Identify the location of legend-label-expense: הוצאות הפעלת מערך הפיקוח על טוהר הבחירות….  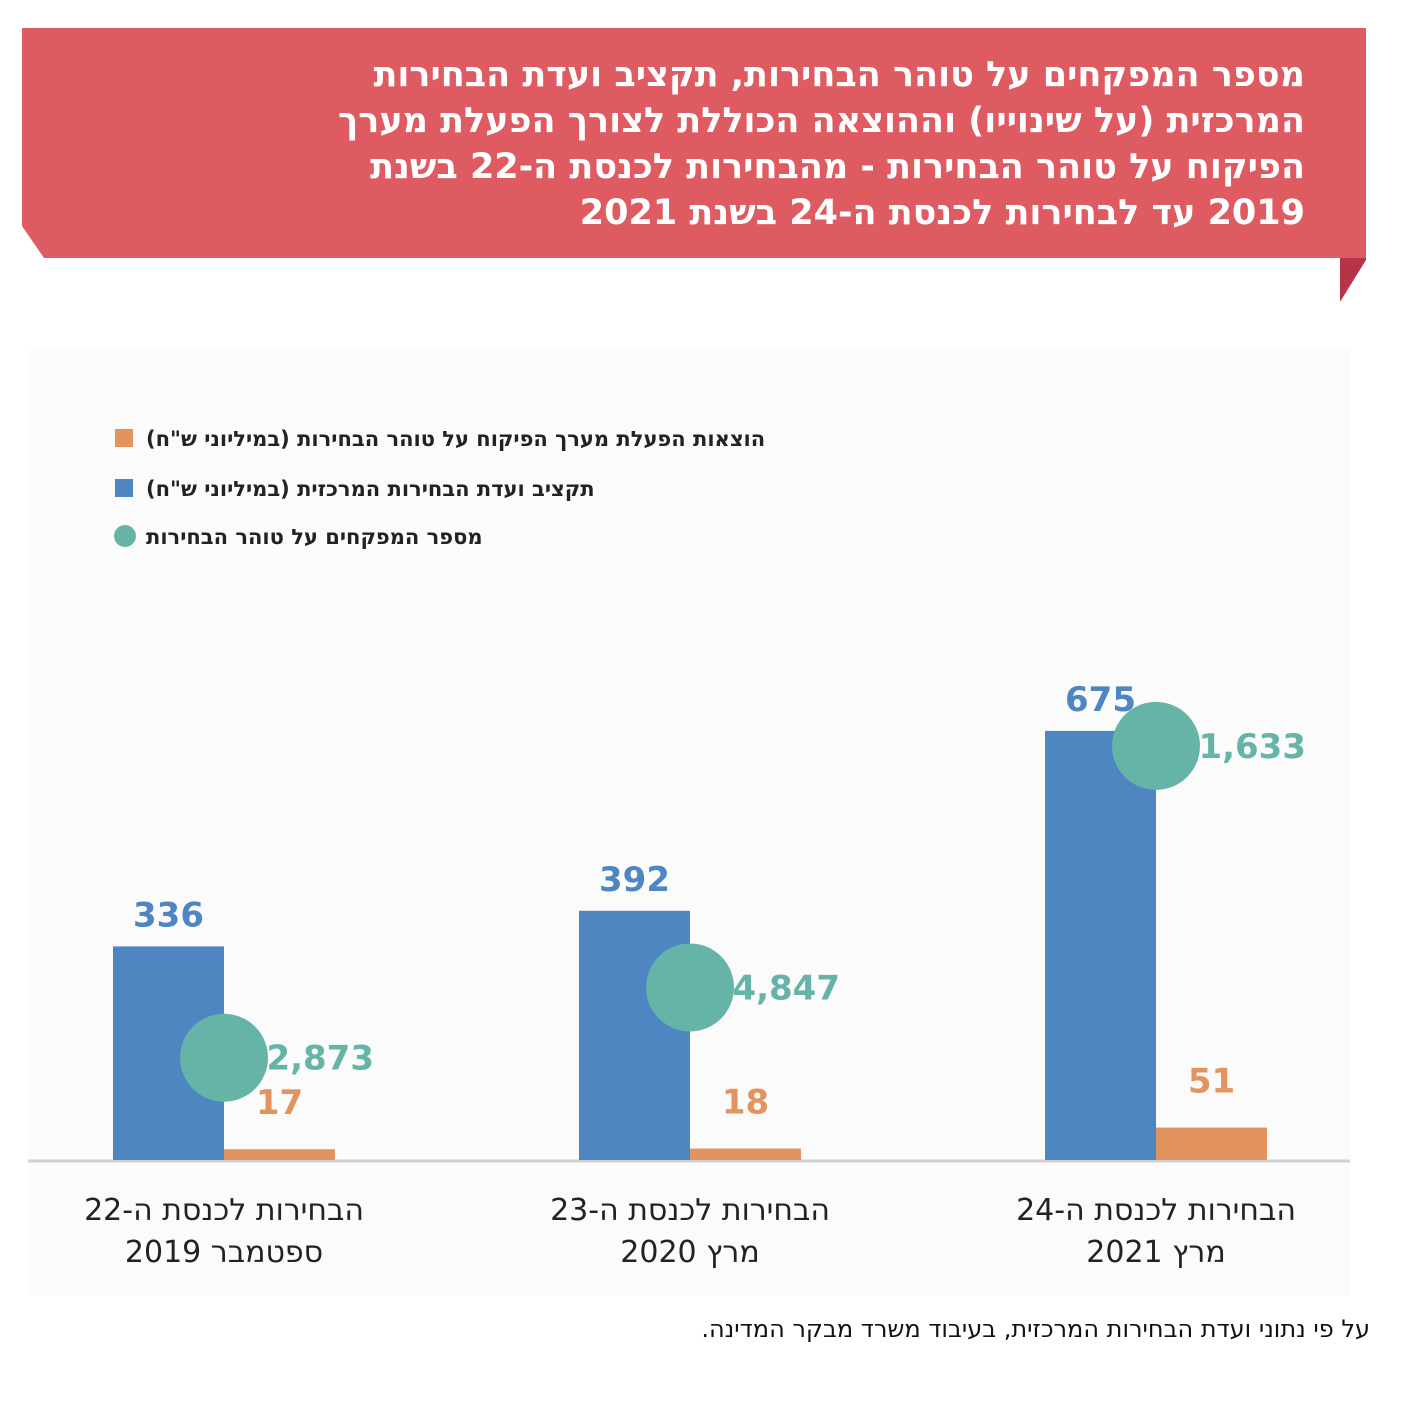
(455, 439).